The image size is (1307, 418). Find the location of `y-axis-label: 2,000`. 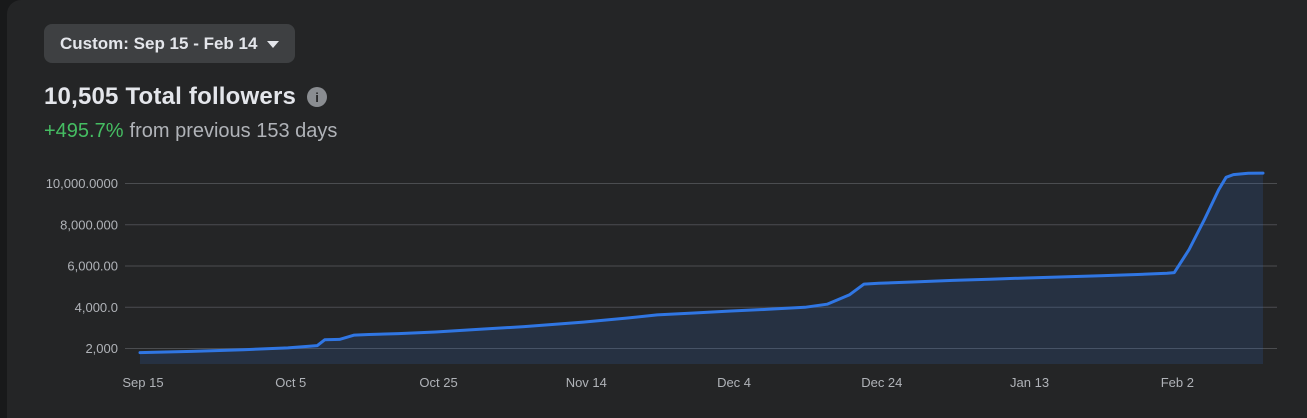

y-axis-label: 2,000 is located at coordinates (101, 348).